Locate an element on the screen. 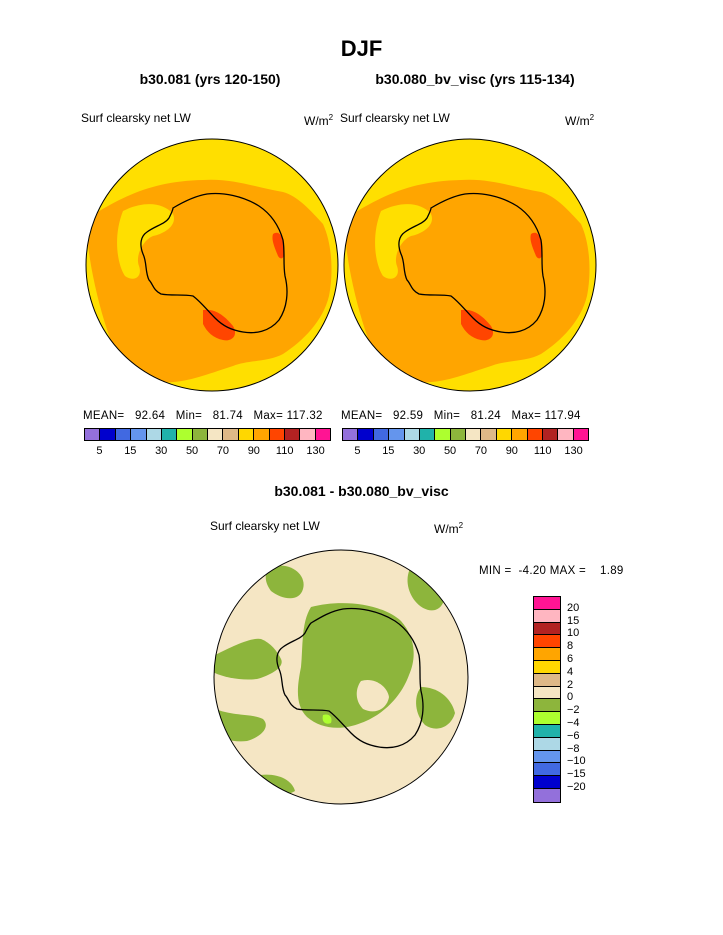  figure-title: DJF is located at coordinates (361, 48).